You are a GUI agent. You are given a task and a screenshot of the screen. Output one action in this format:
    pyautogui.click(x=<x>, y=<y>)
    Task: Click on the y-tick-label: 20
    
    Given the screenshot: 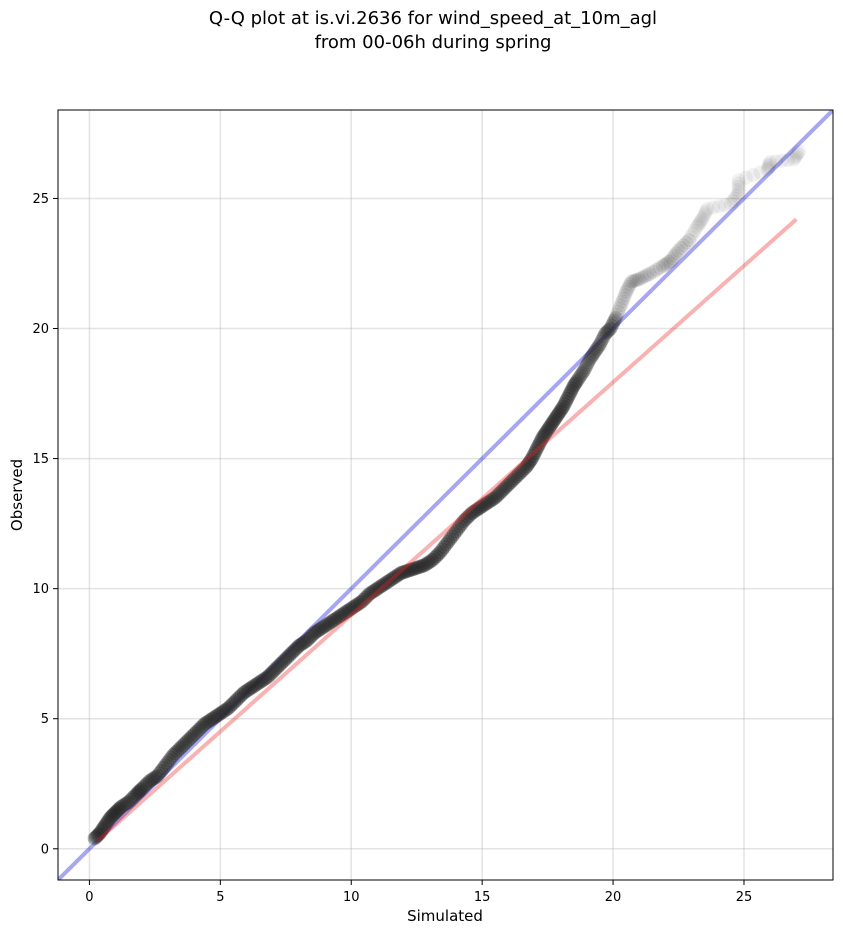 What is the action you would take?
    pyautogui.click(x=40, y=329)
    